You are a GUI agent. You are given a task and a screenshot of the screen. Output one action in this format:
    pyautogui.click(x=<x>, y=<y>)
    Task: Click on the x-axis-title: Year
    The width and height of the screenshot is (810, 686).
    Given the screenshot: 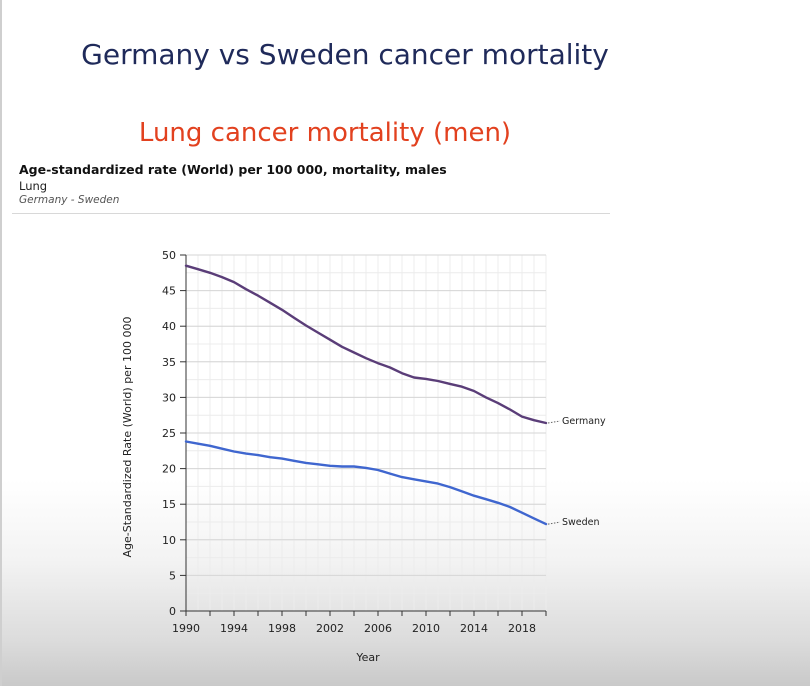 What is the action you would take?
    pyautogui.click(x=367, y=657)
    